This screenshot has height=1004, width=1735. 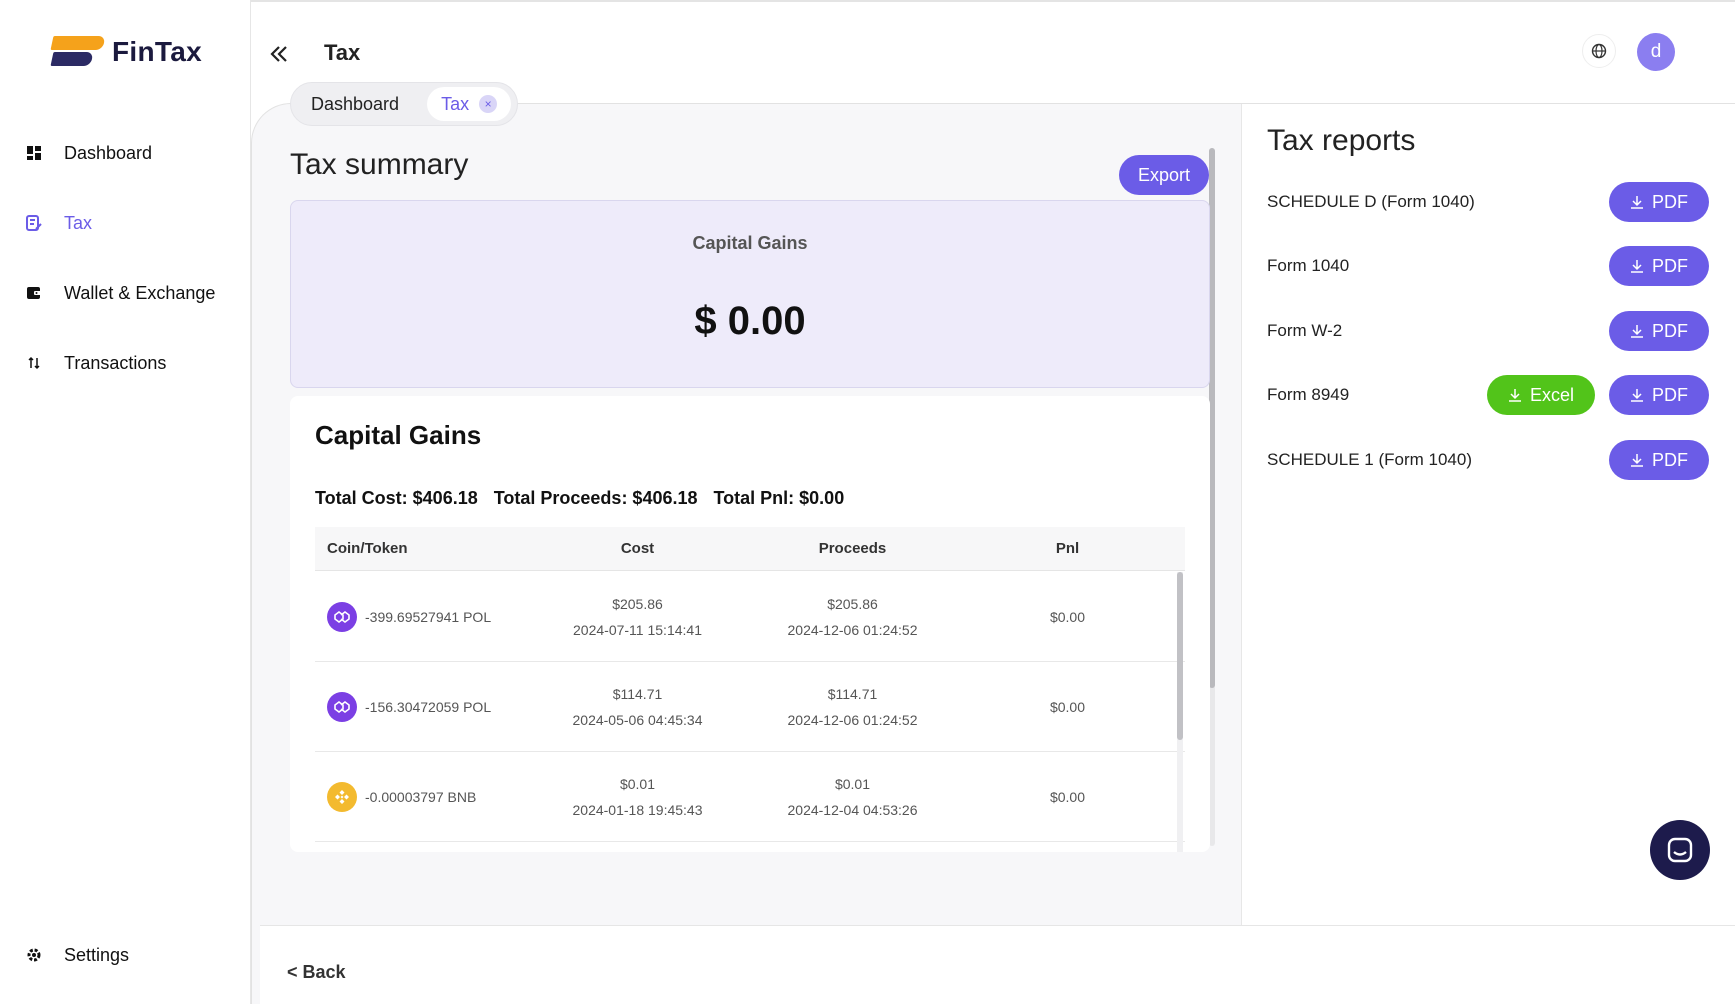 I want to click on sidebar-item-label: Transactions, so click(x=115, y=362).